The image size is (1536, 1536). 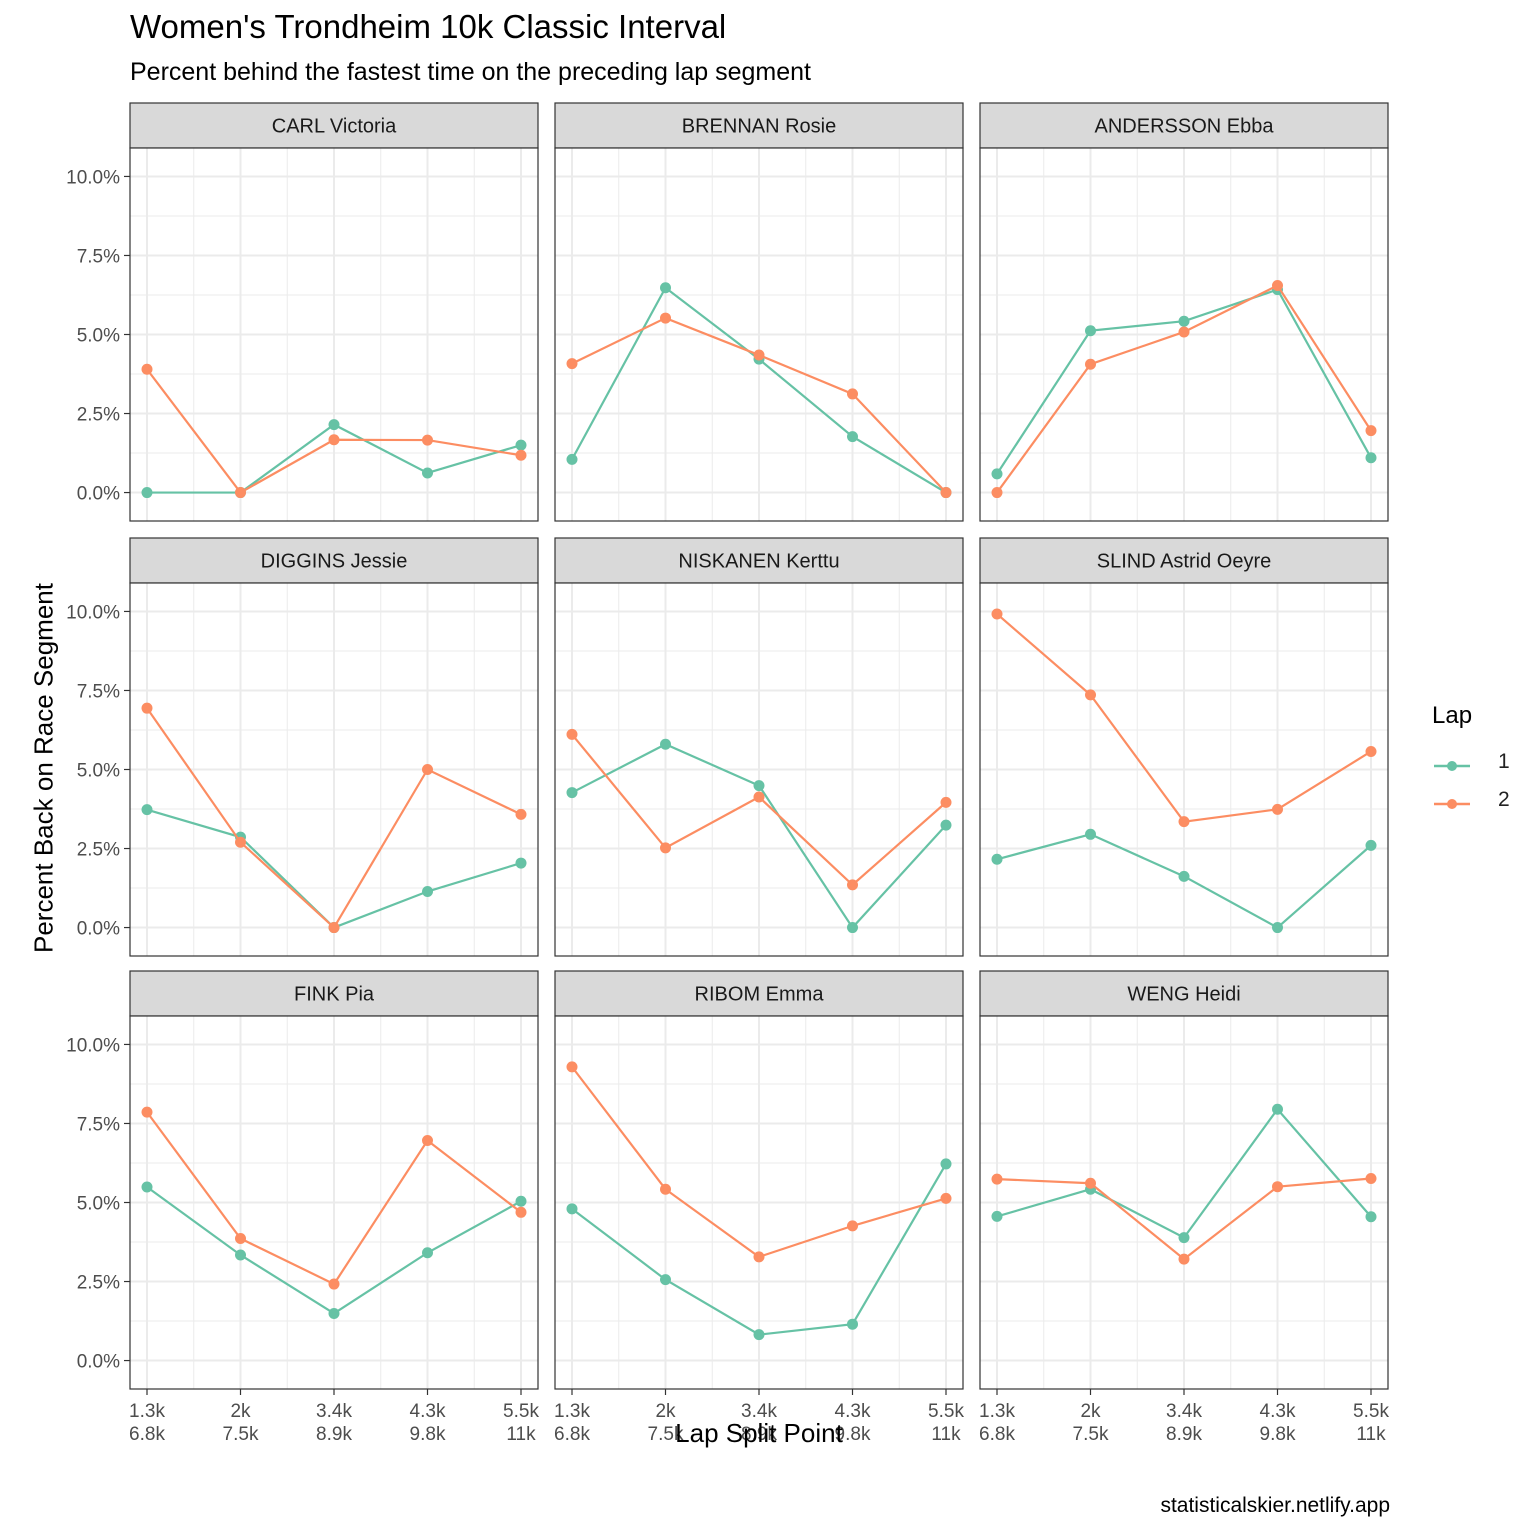 I want to click on facet-strip-label: NISKANEN Kerttu, so click(x=758, y=562).